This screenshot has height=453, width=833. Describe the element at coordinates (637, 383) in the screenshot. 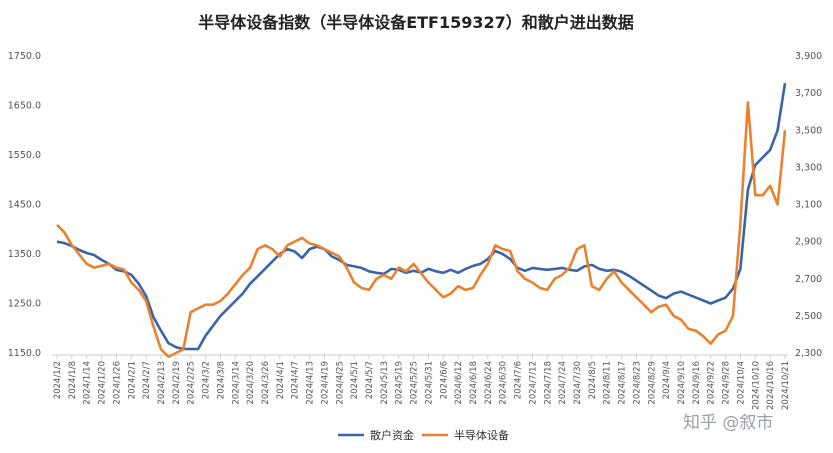

I see `x-tick-label: 2024/8/23` at that location.